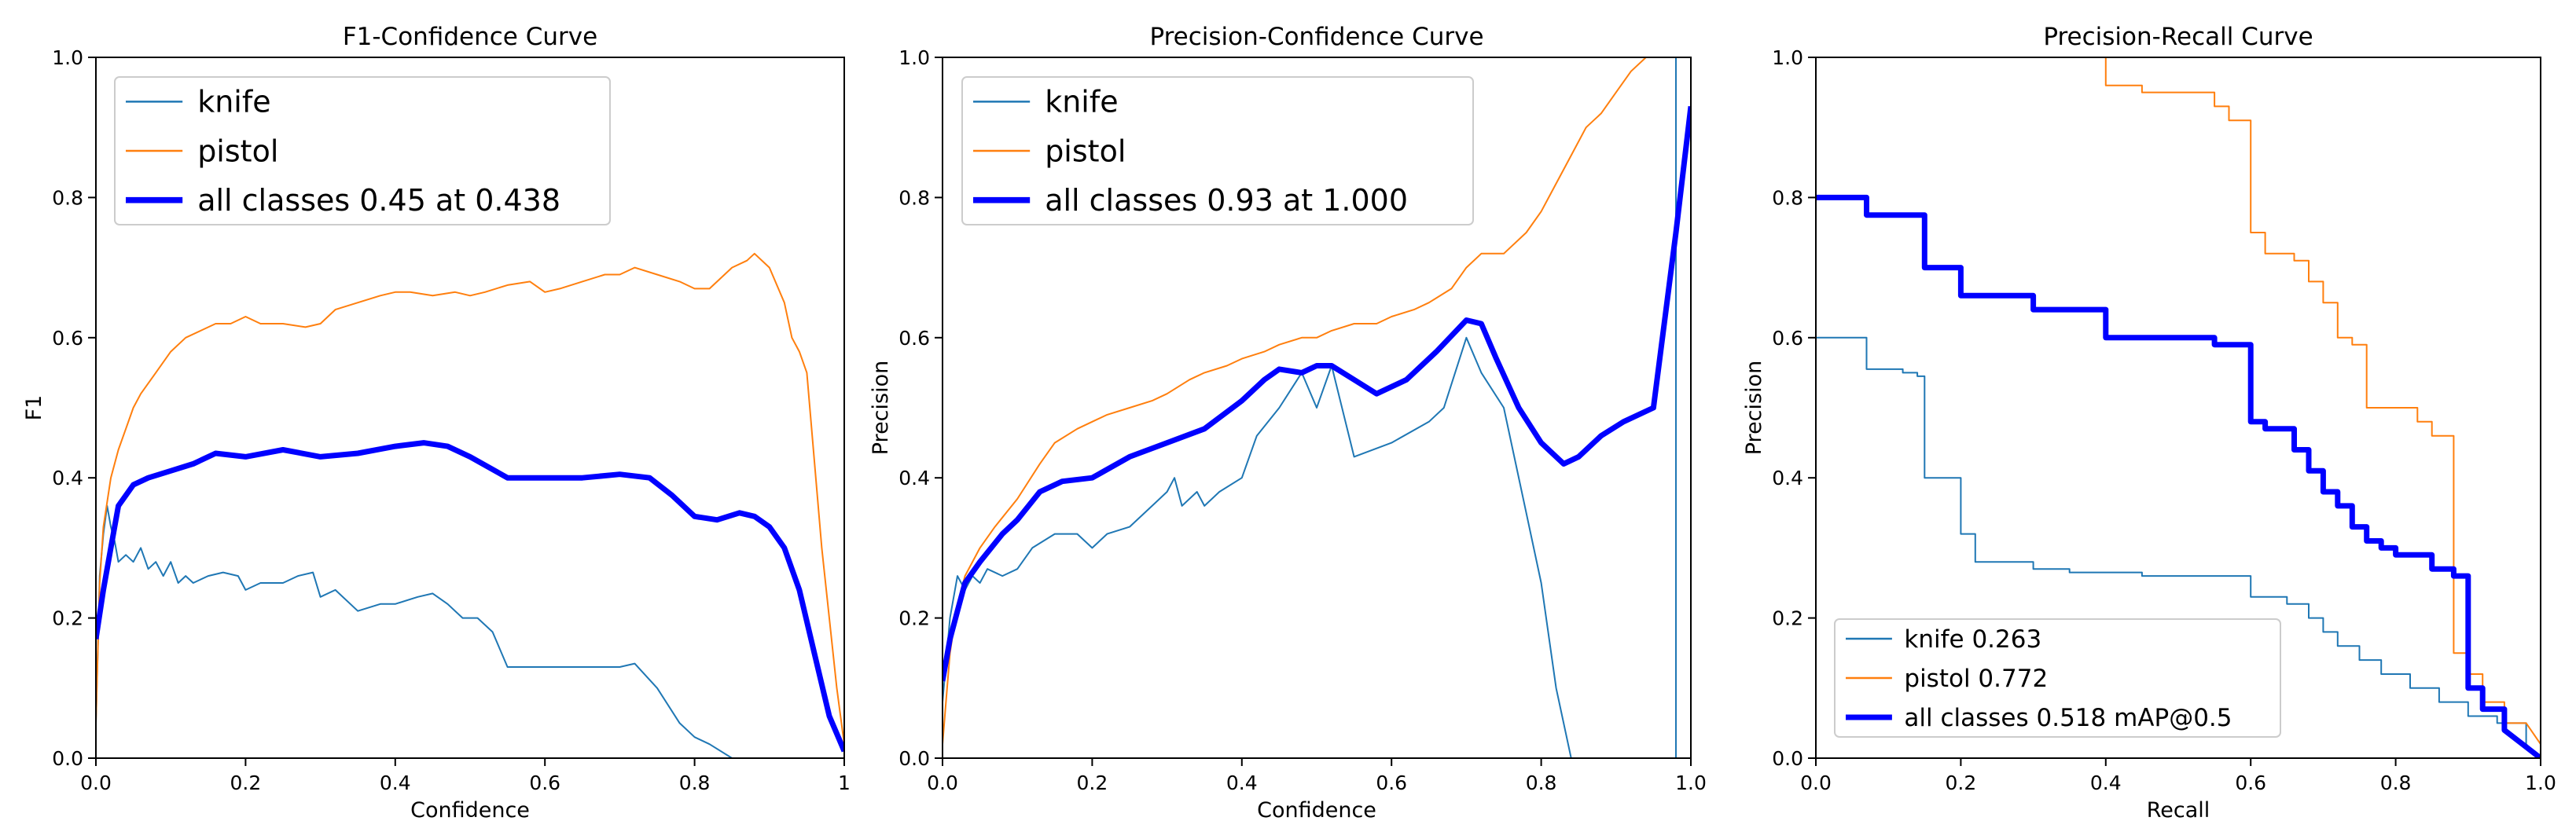 This screenshot has height=832, width=2576. I want to click on chart-2-y-tick-label: 0.0, so click(914, 758).